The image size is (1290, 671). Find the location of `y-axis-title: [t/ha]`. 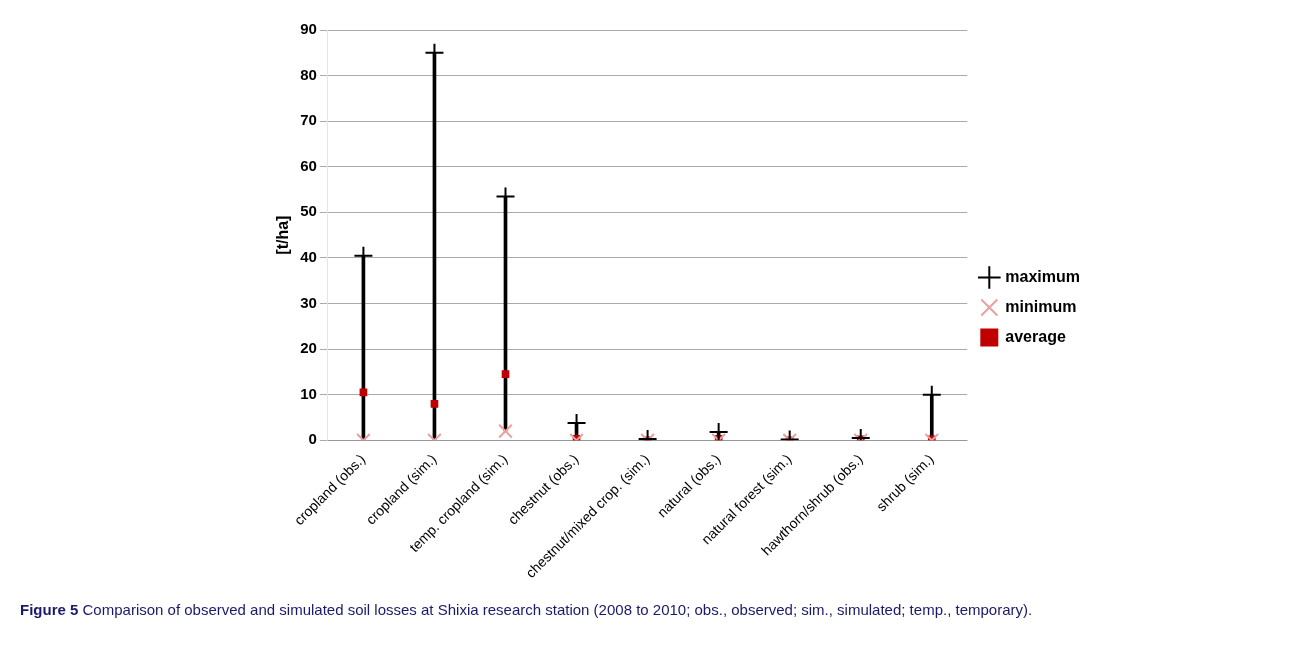

y-axis-title: [t/ha] is located at coordinates (283, 235).